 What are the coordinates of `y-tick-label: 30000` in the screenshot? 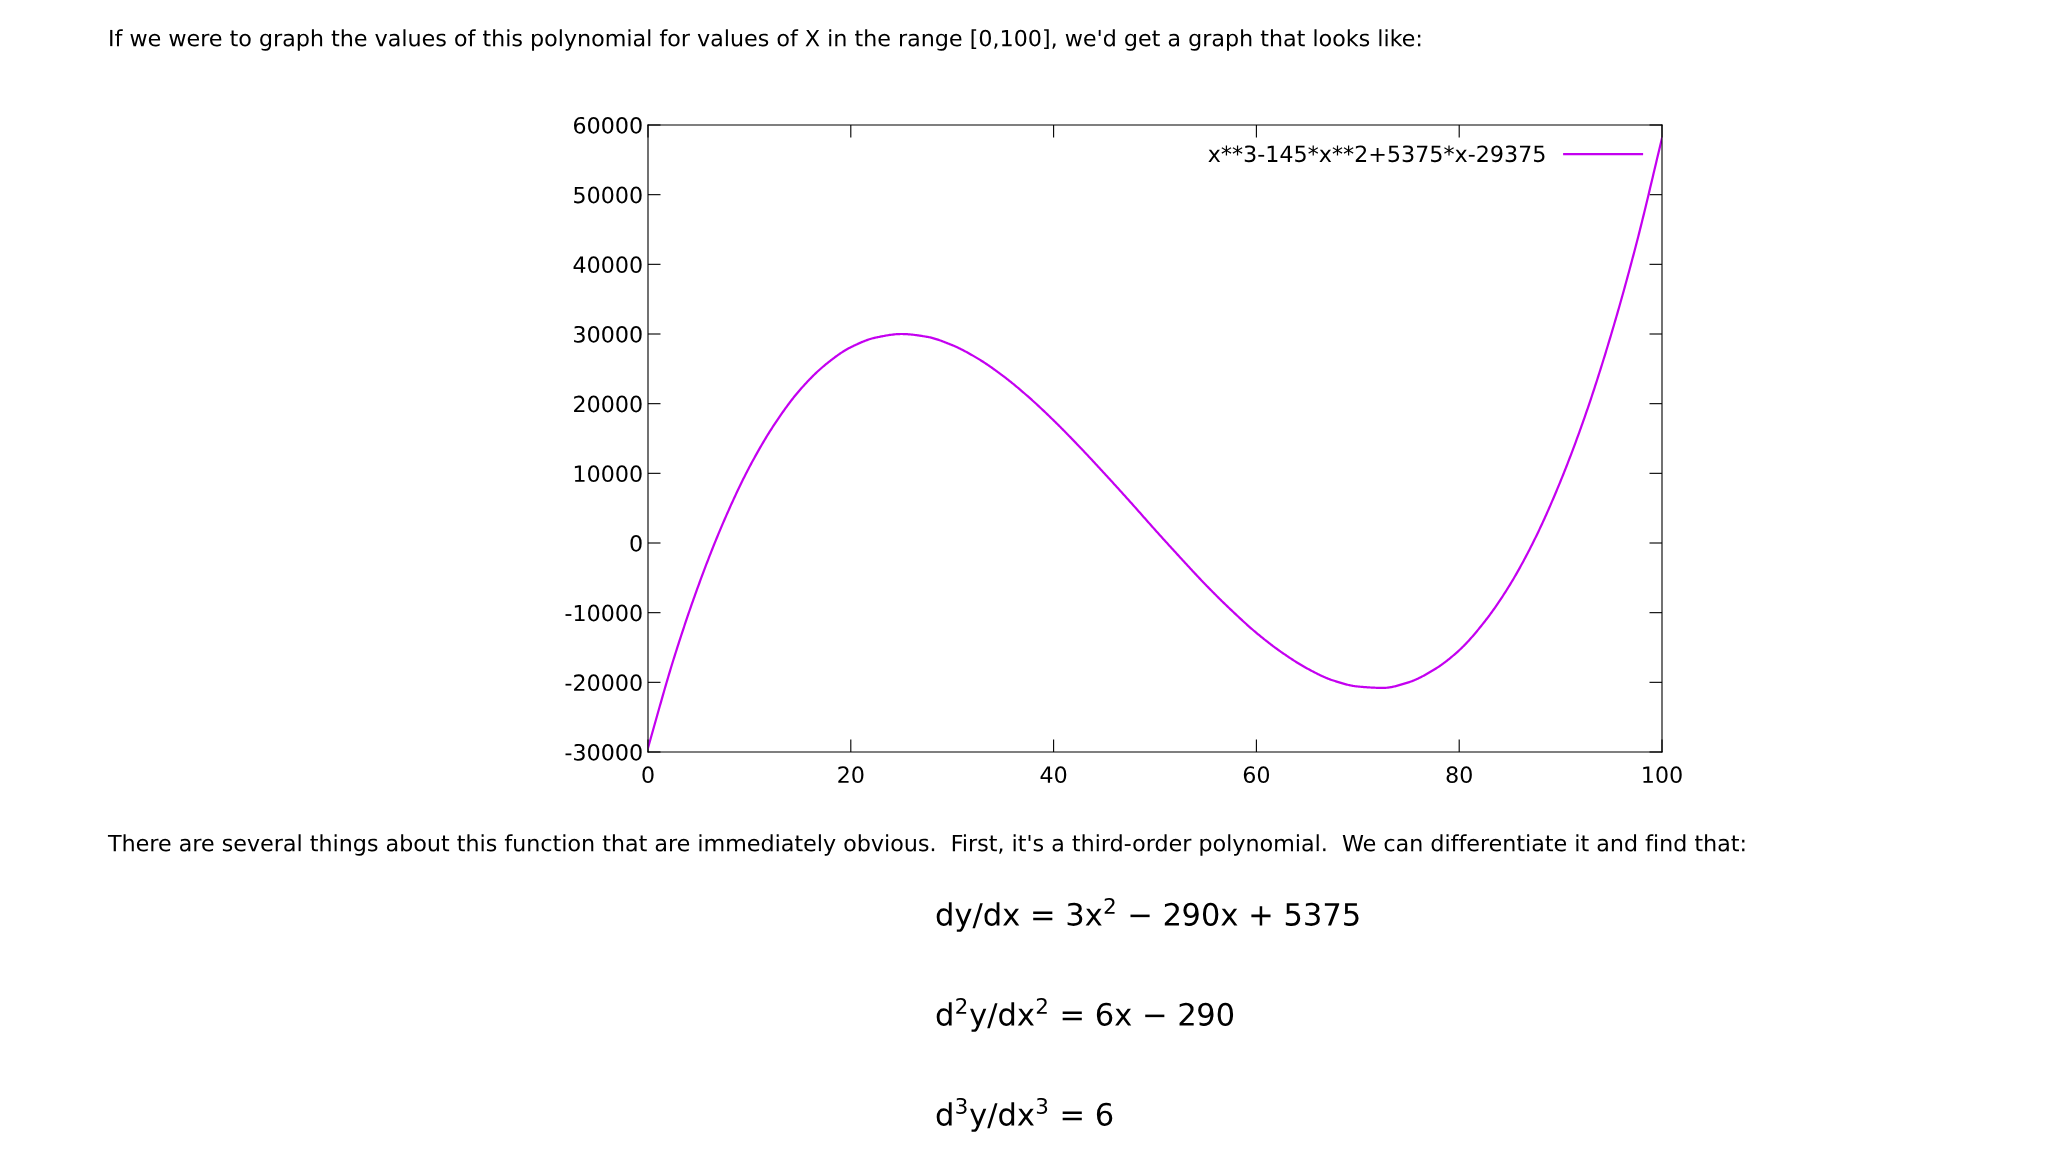 It's located at (608, 334).